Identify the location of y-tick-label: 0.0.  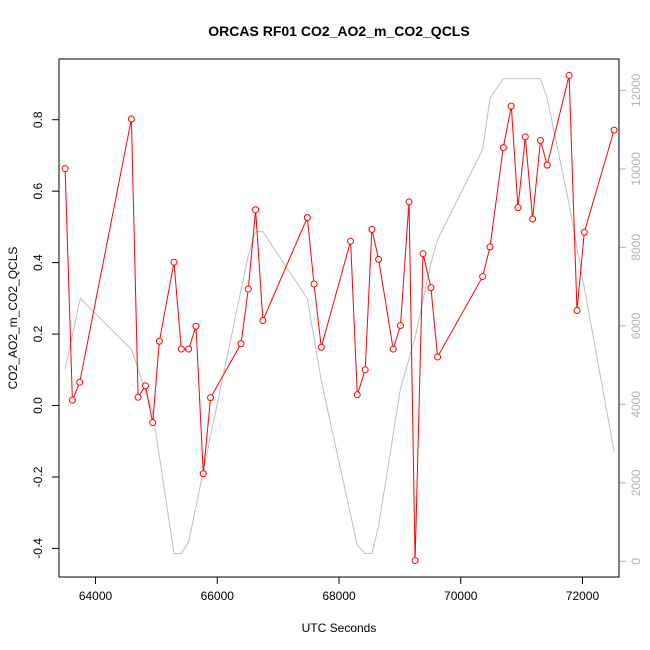
(38, 405).